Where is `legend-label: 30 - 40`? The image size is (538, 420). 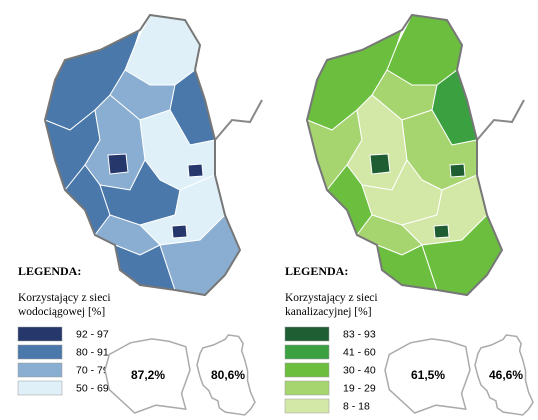 legend-label: 30 - 40 is located at coordinates (359, 370).